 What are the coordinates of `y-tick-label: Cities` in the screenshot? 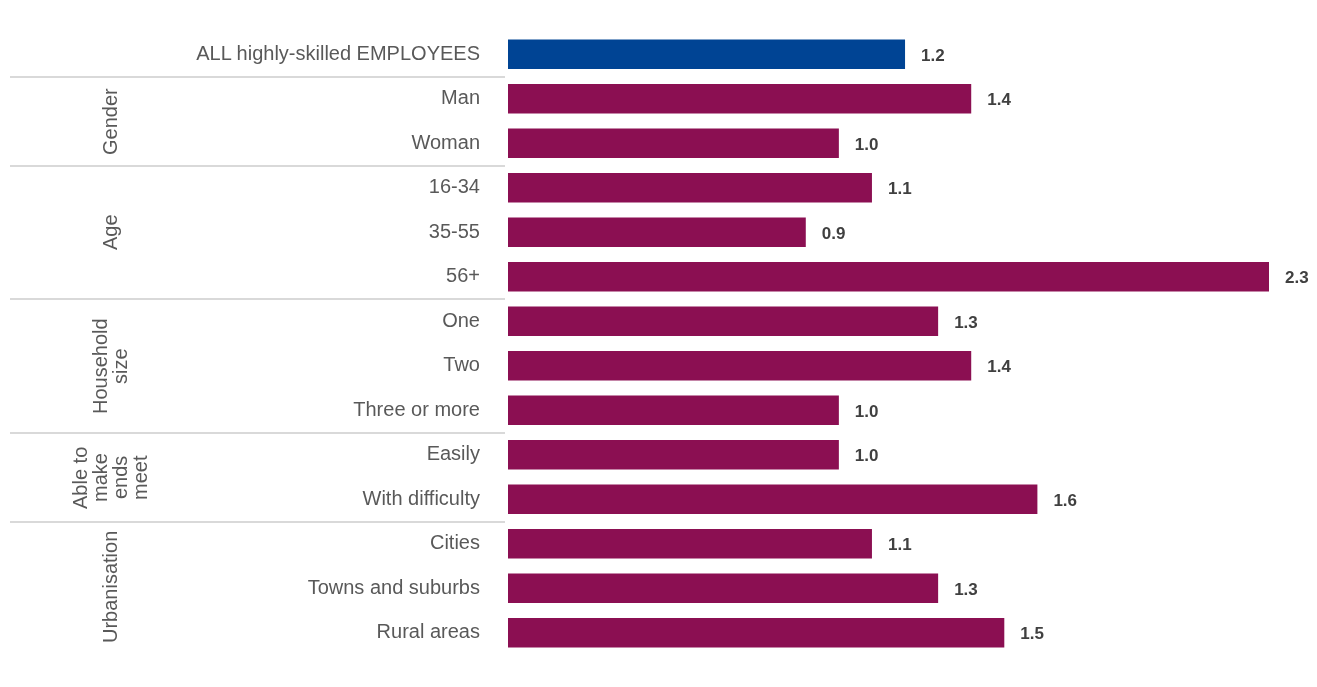 It's located at (454, 542).